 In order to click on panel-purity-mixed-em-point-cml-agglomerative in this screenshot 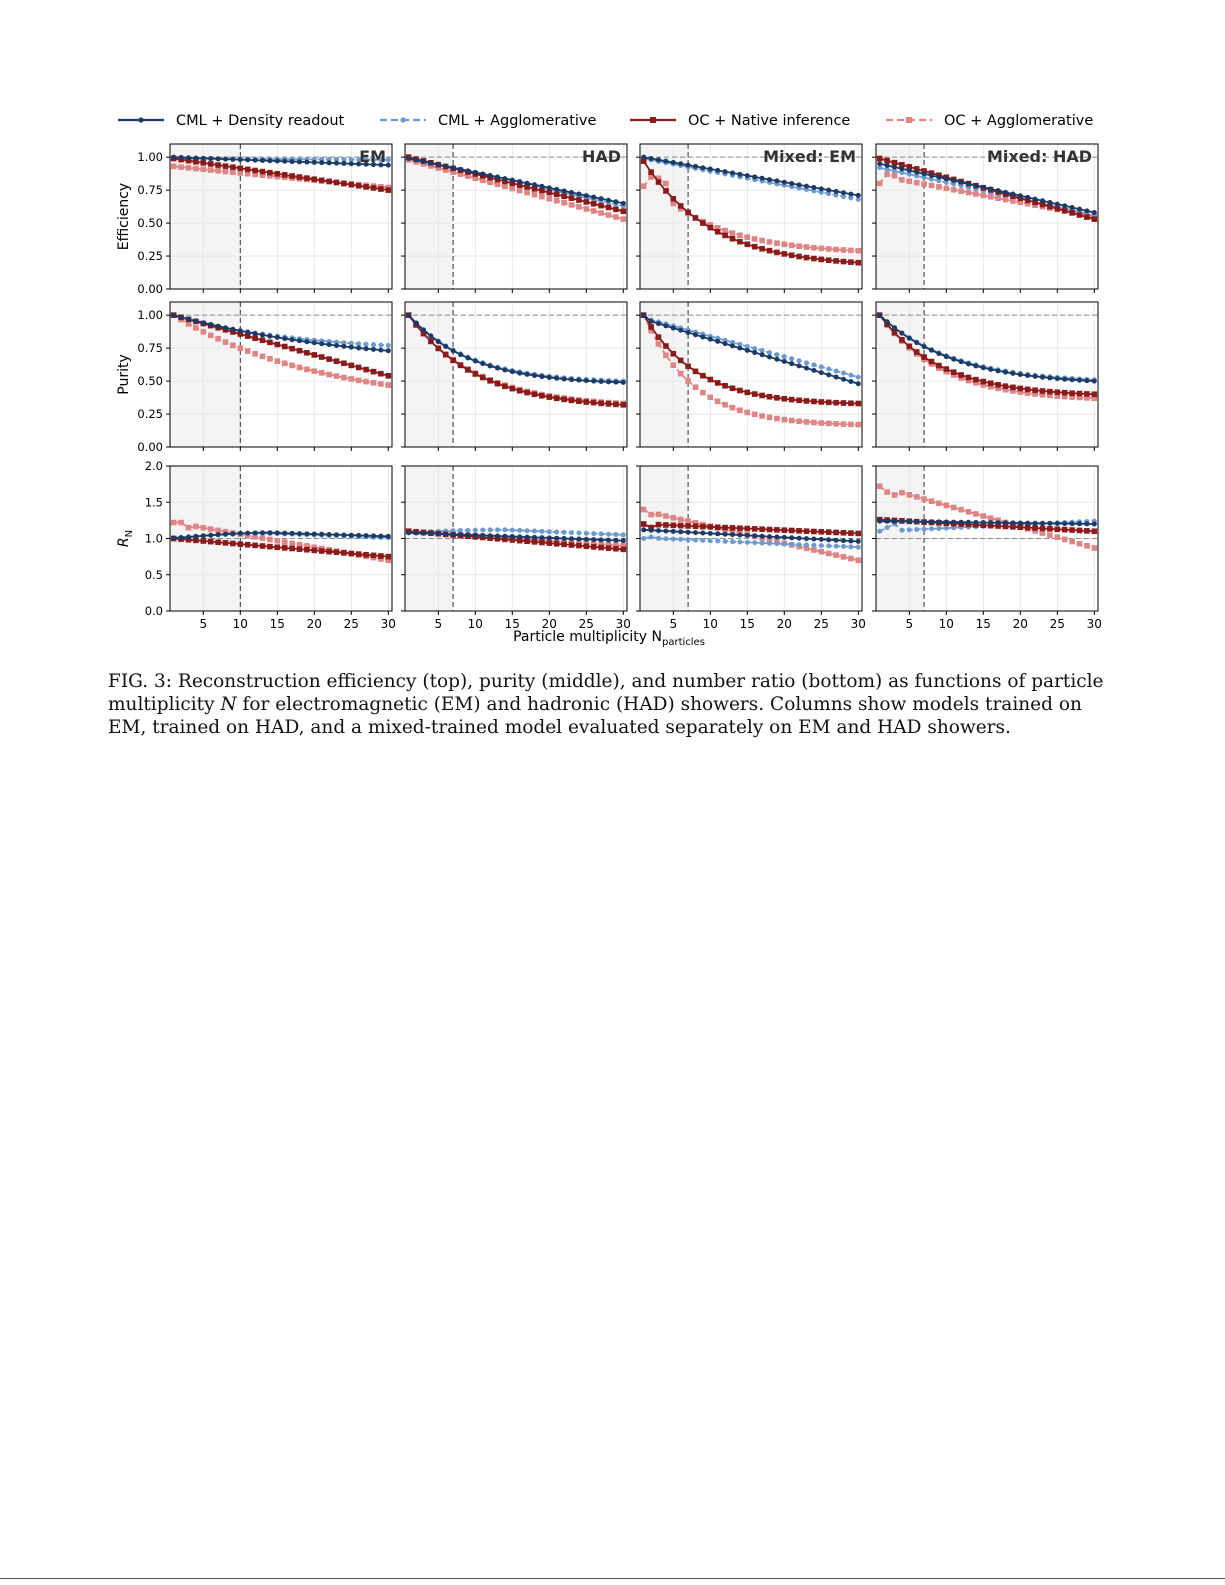, I will do `click(732, 342)`.